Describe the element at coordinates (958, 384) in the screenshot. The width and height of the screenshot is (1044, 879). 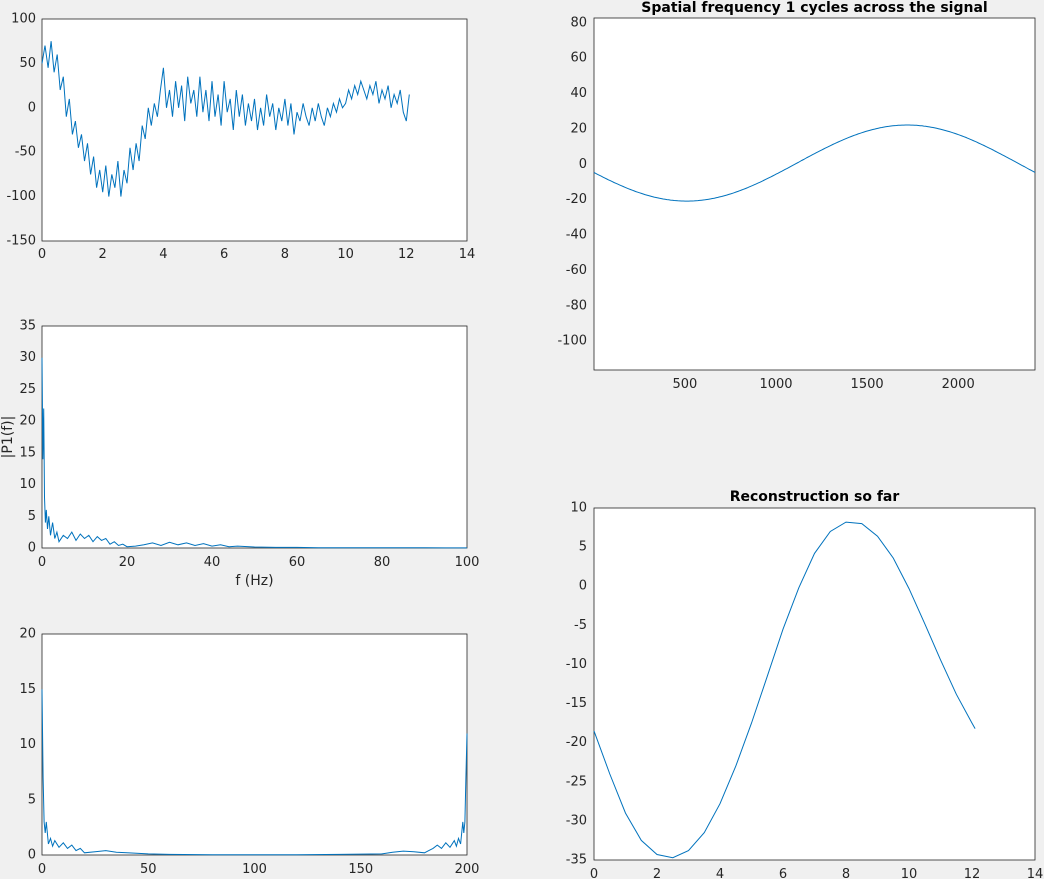
I see `spatial-frequency-xtick-label: 2000` at that location.